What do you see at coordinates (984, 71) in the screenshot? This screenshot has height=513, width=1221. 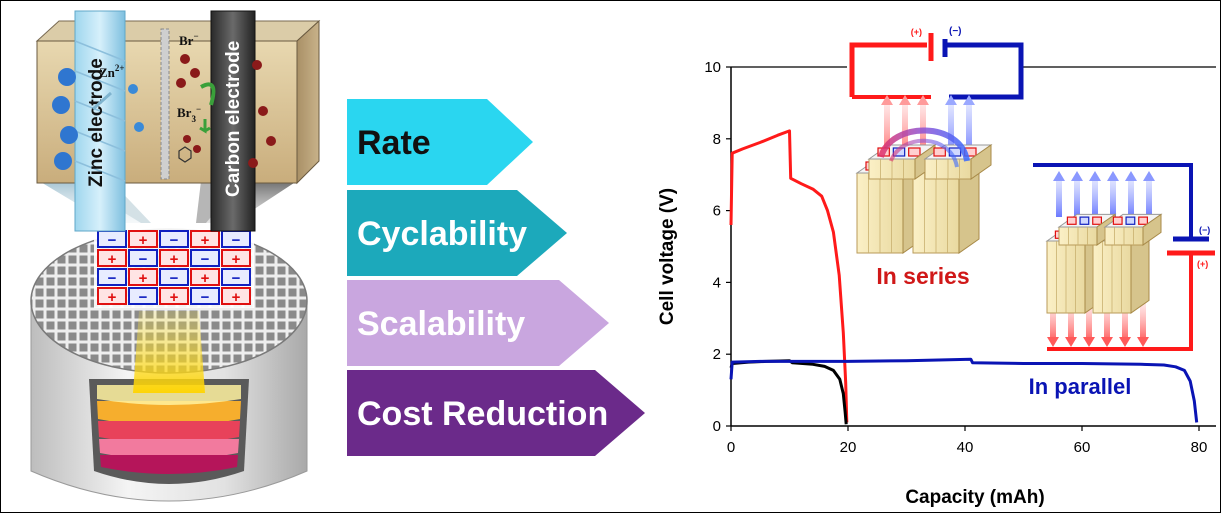 I see `series-wire-negative` at bounding box center [984, 71].